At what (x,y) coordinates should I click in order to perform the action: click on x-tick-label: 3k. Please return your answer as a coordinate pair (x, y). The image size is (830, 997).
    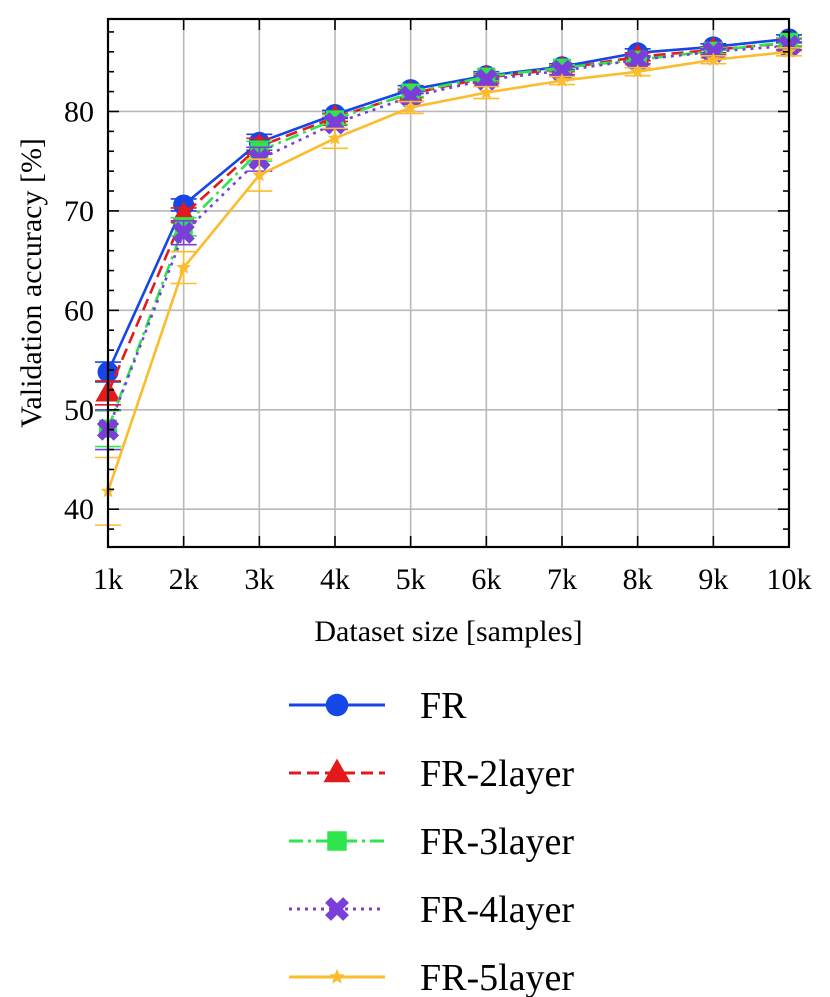
    Looking at the image, I should click on (259, 579).